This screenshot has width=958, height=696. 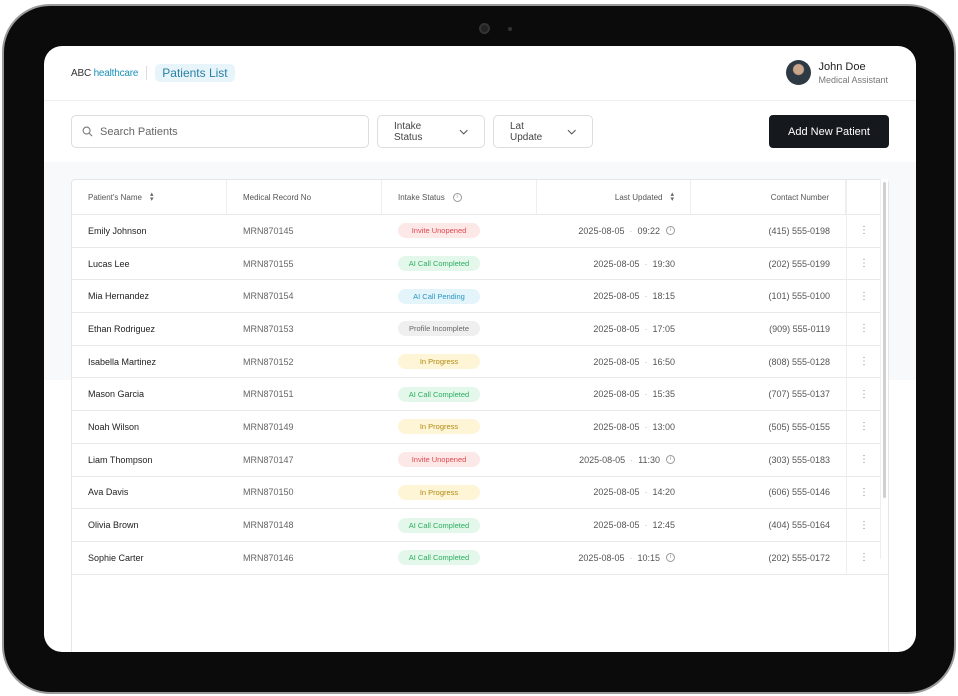 What do you see at coordinates (109, 263) in the screenshot?
I see `patient-name: Lucas Lee` at bounding box center [109, 263].